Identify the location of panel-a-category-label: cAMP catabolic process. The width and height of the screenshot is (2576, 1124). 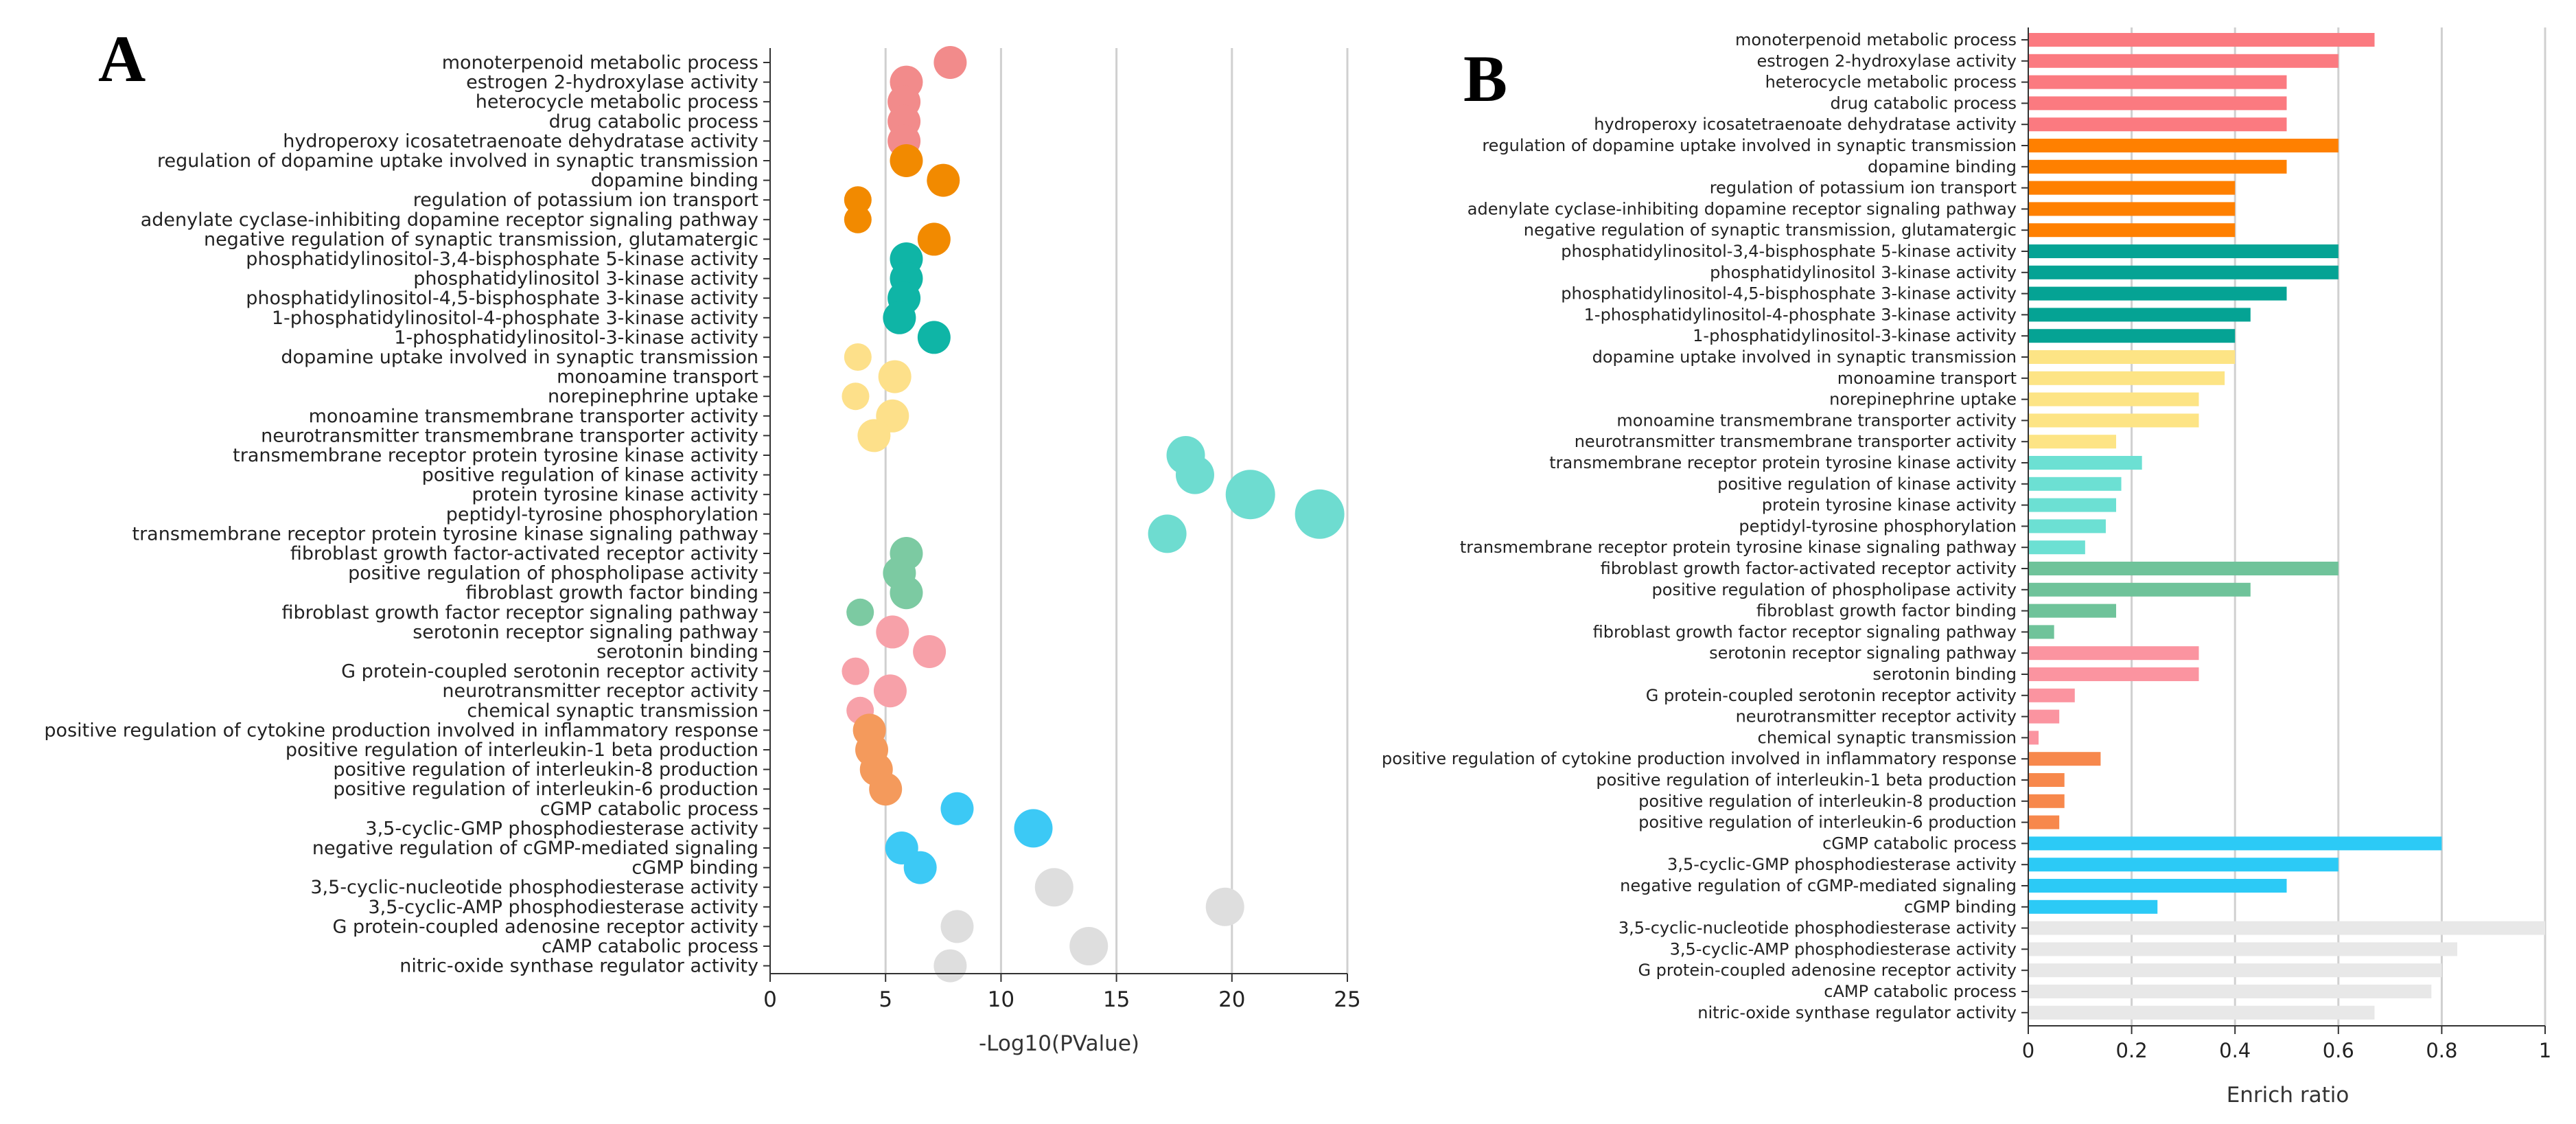
(650, 946).